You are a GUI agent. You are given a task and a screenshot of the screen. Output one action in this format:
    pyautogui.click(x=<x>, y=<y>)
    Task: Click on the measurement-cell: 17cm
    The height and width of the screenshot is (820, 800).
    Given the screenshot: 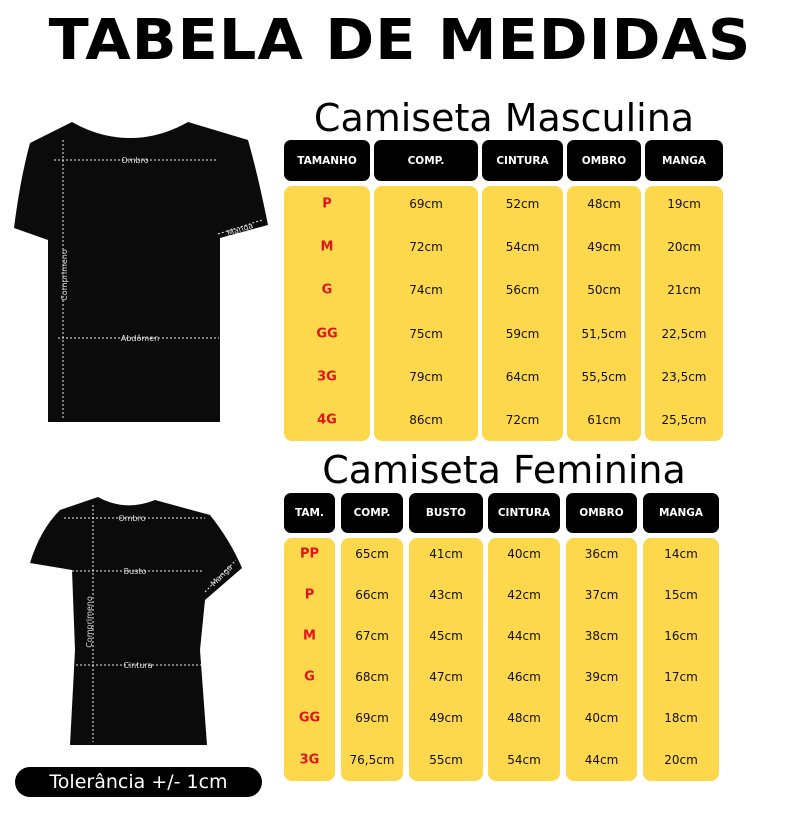 What is the action you would take?
    pyautogui.click(x=681, y=677)
    